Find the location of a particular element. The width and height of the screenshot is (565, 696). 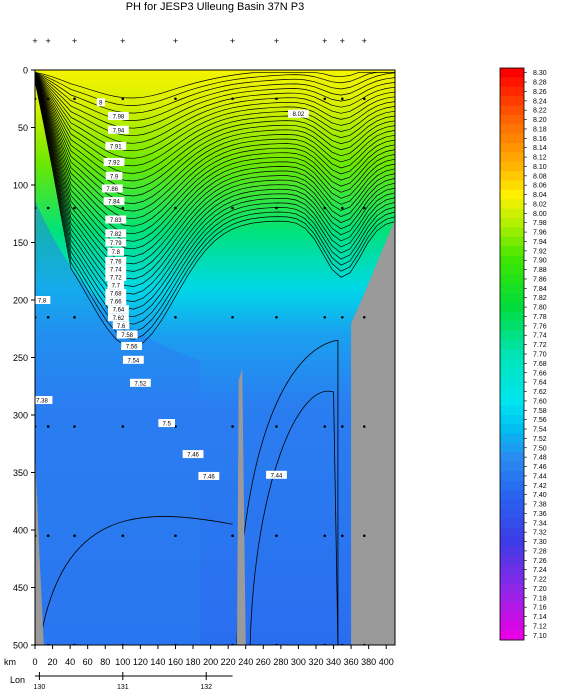

colorbar-label: 8.02 is located at coordinates (540, 204).